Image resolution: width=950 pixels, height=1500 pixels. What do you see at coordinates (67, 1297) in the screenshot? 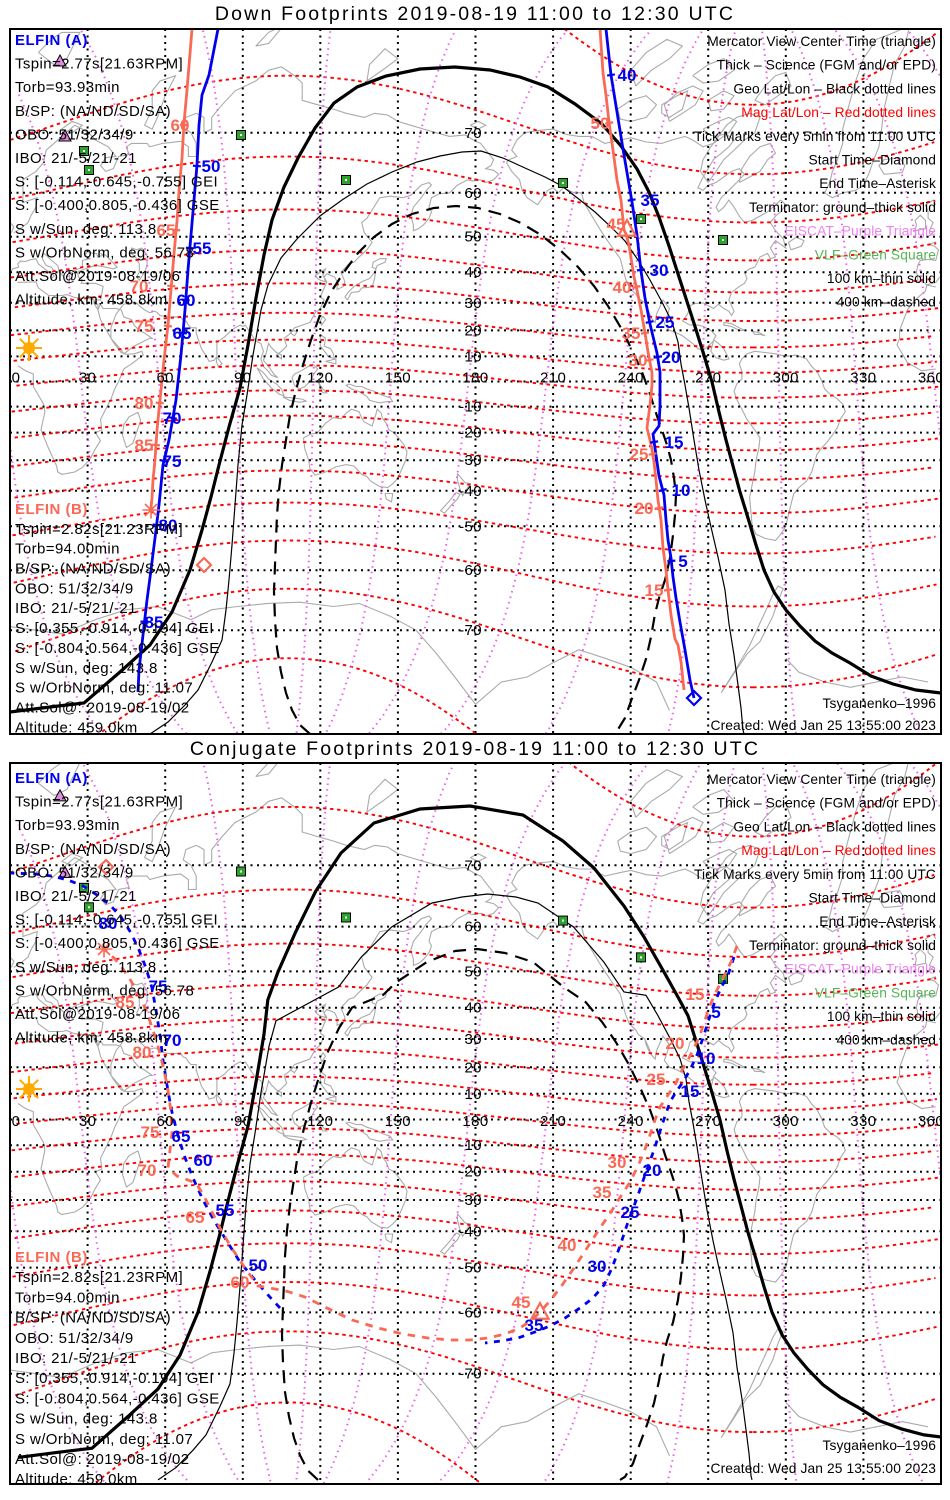
I see `svg-text: Torb=94.00min` at bounding box center [67, 1297].